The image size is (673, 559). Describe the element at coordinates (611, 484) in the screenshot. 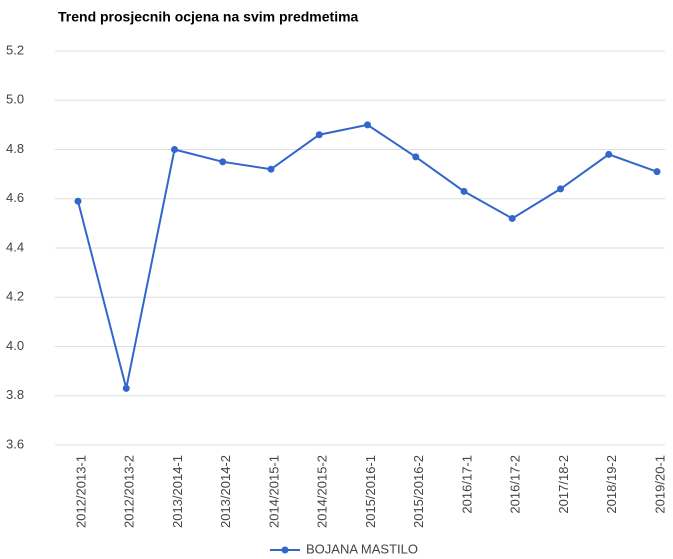

I see `x-tick-label: 2018/19-2` at that location.